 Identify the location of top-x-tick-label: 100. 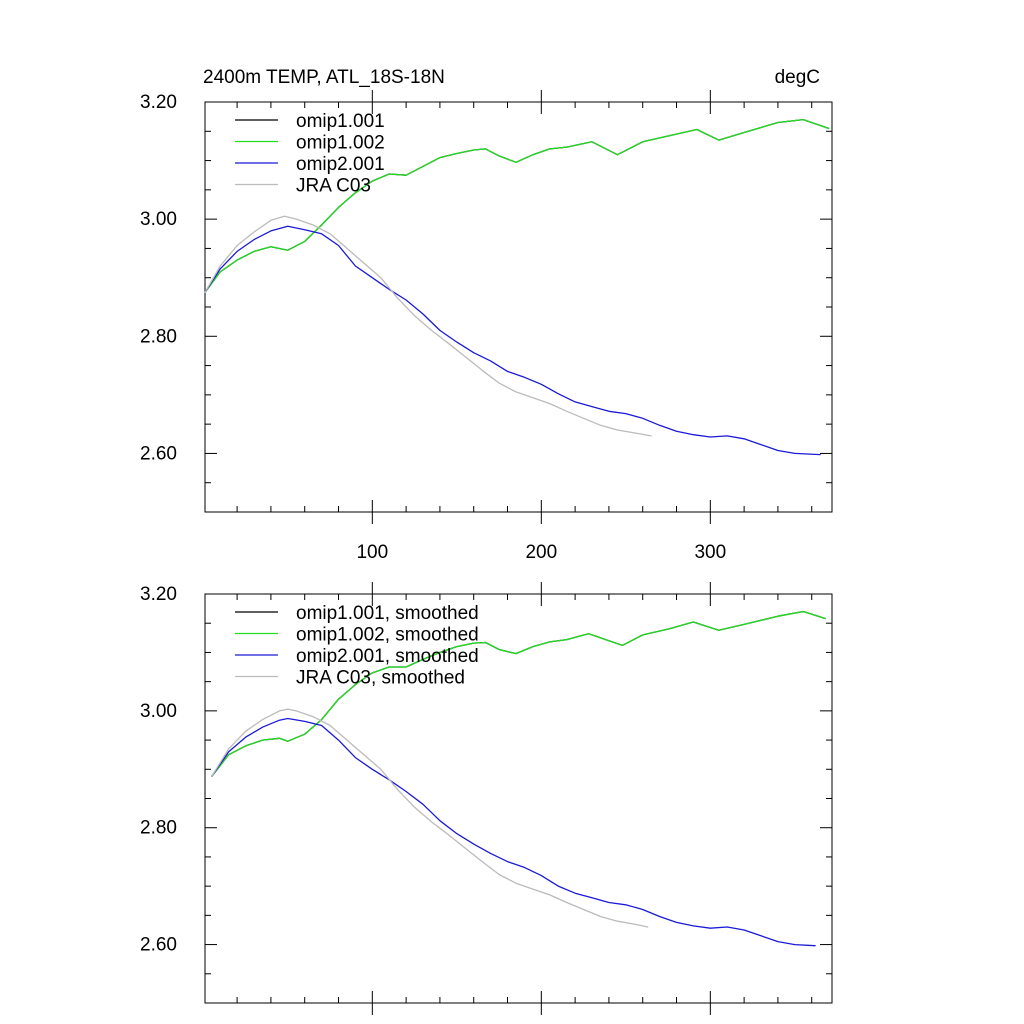
(372, 552).